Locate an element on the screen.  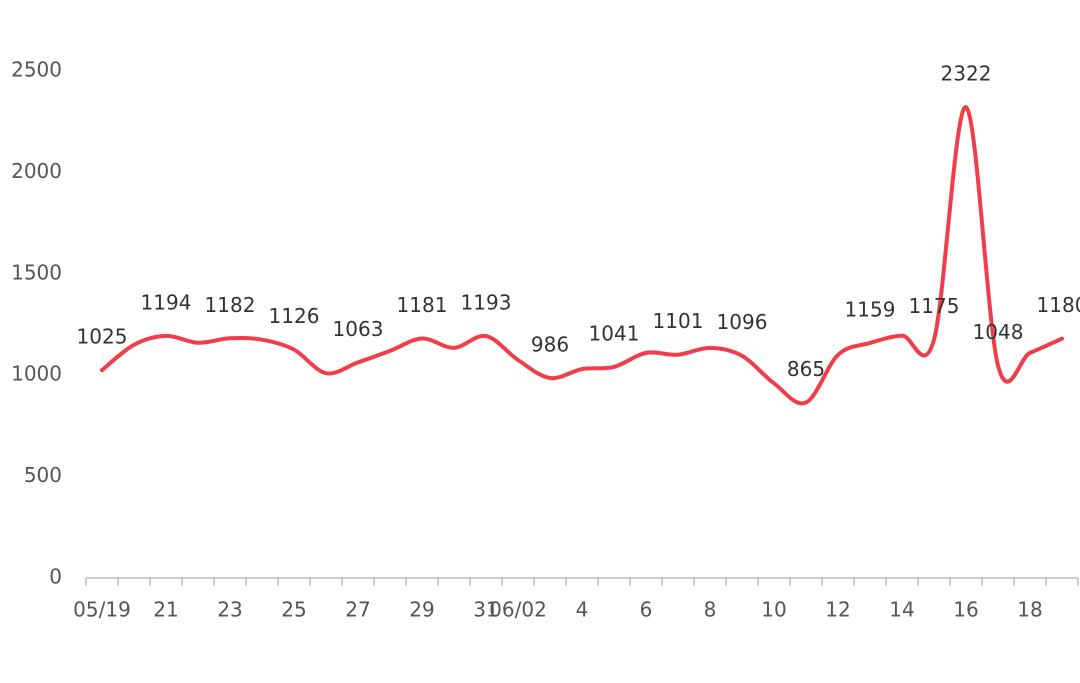
data-label: 1194 is located at coordinates (166, 302).